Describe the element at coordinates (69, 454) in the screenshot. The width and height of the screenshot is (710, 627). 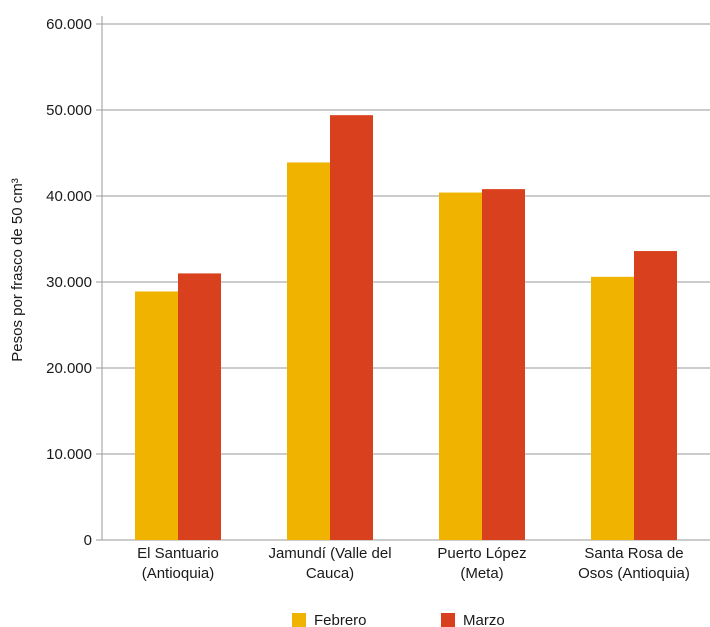
I see `y-tick-label: 10.000` at that location.